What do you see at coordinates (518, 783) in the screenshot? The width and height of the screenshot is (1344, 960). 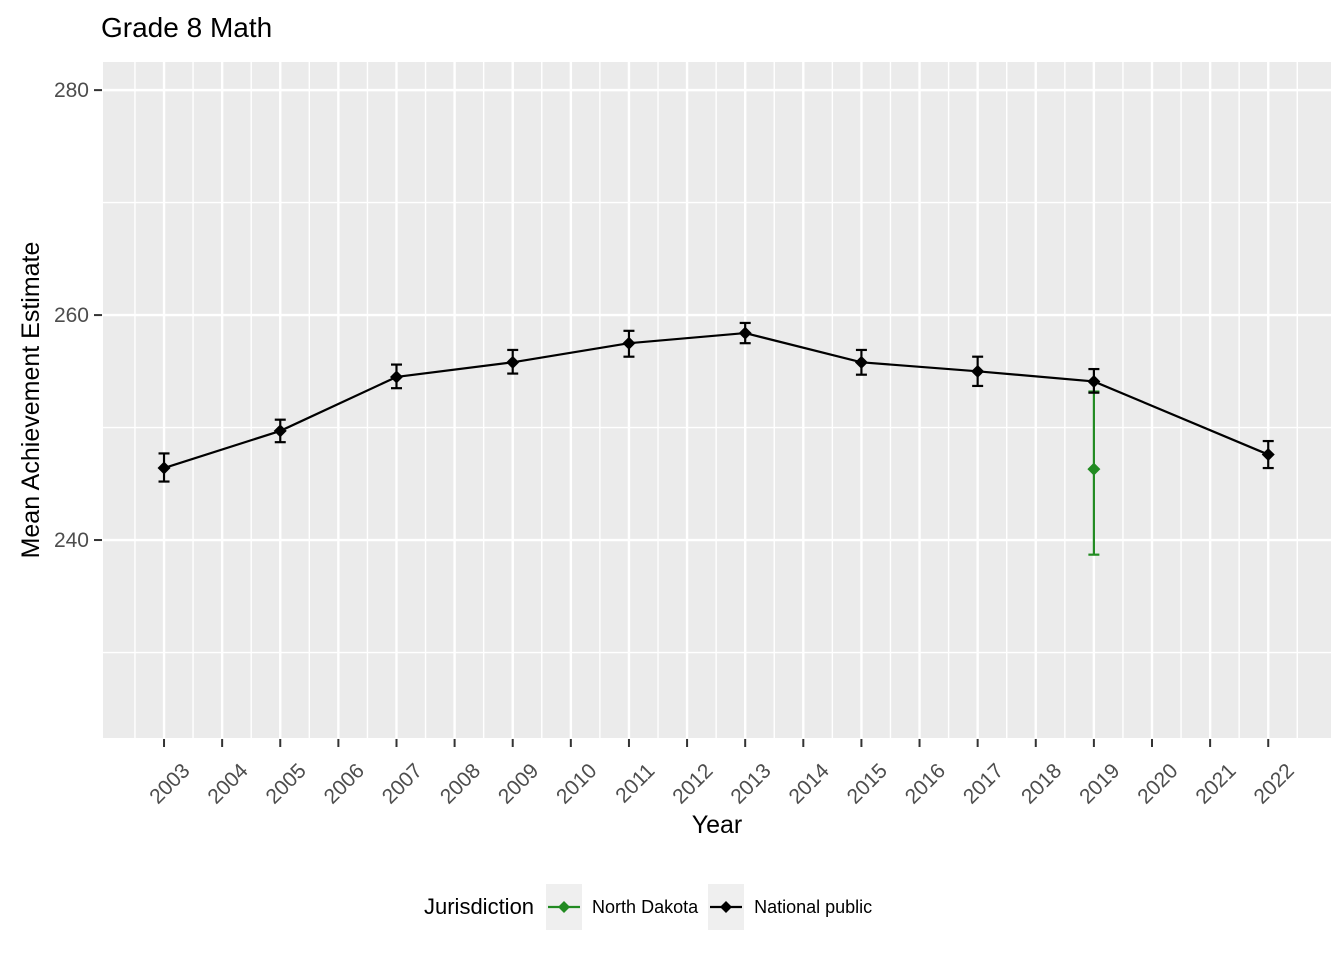 I see `x-tick-label: 2009` at bounding box center [518, 783].